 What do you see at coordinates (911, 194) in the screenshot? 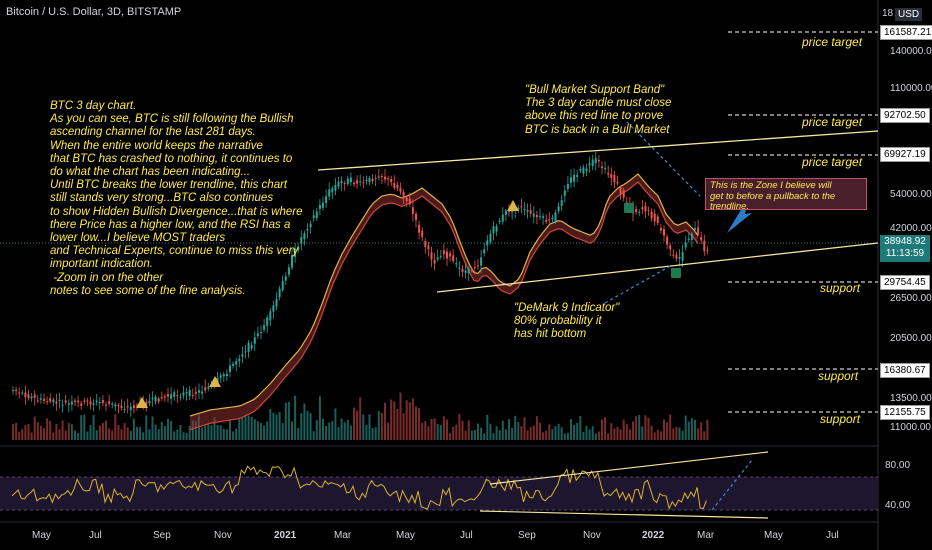
I see `price-tick: 54000.00` at bounding box center [911, 194].